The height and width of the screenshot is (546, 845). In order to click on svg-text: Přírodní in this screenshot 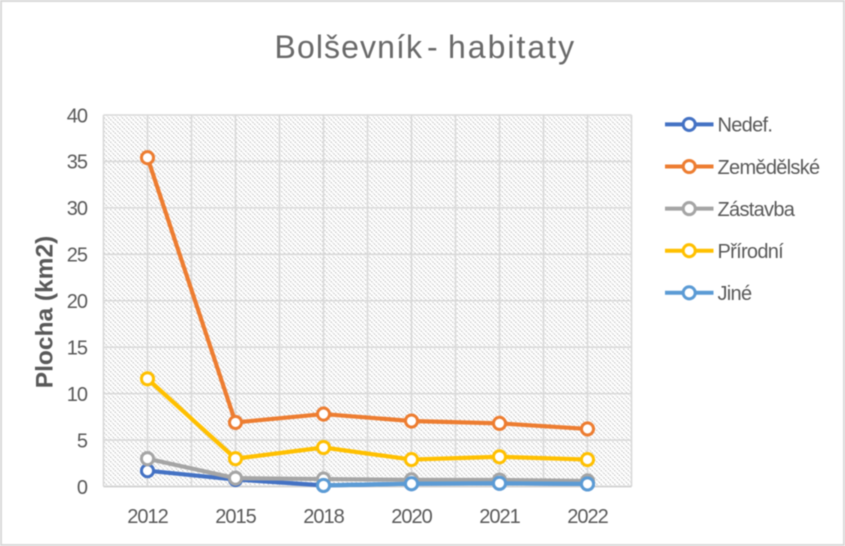, I will do `click(751, 252)`.